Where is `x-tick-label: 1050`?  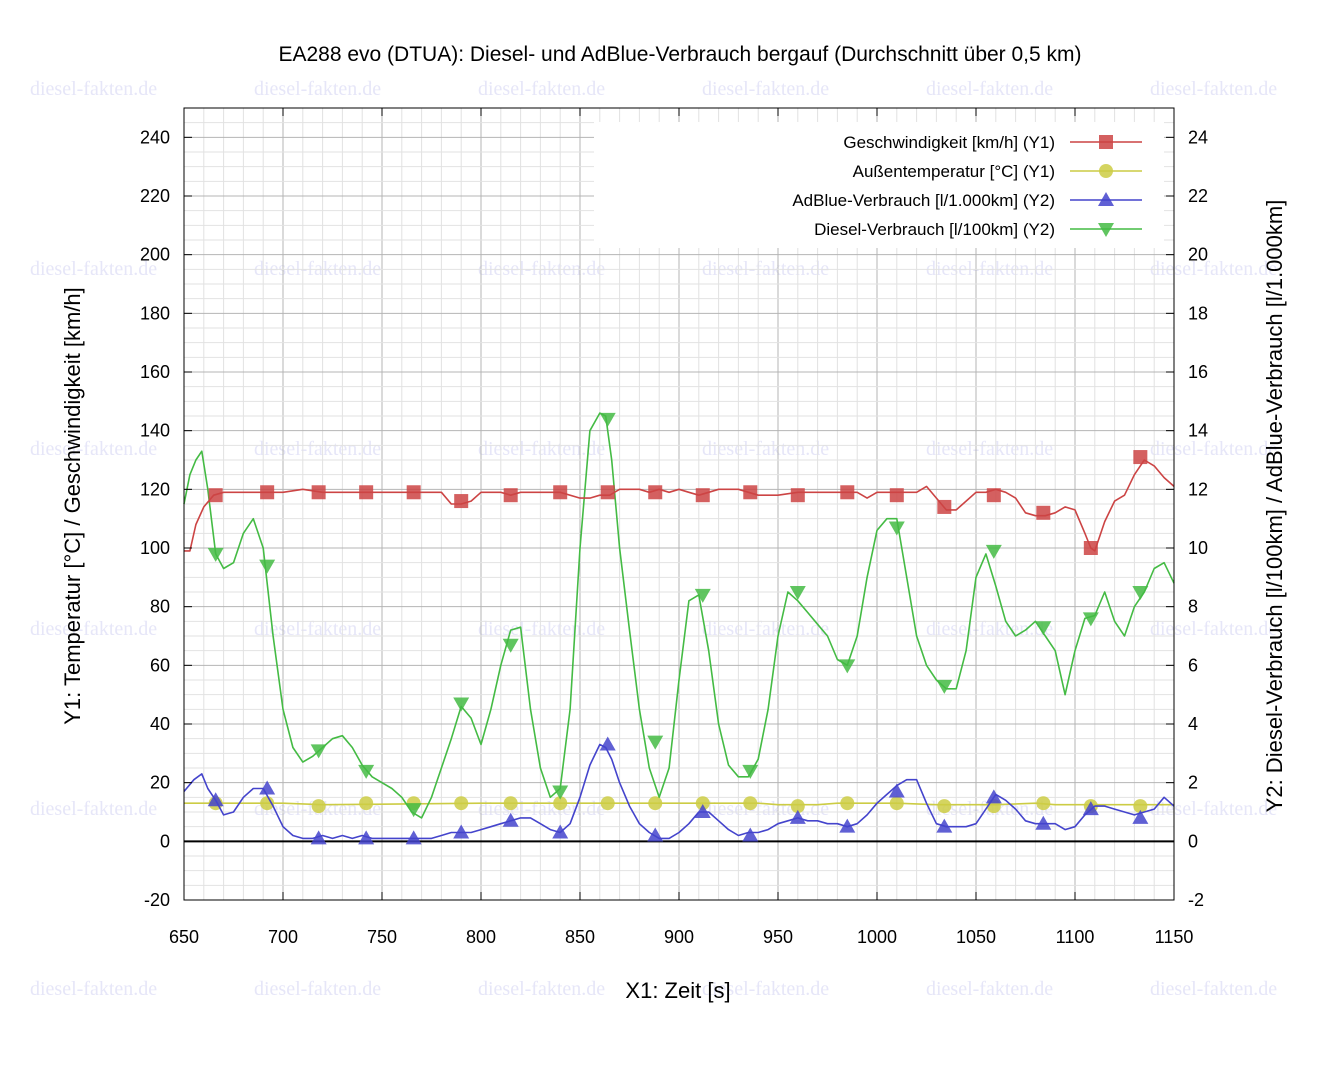
x-tick-label: 1050 is located at coordinates (976, 937).